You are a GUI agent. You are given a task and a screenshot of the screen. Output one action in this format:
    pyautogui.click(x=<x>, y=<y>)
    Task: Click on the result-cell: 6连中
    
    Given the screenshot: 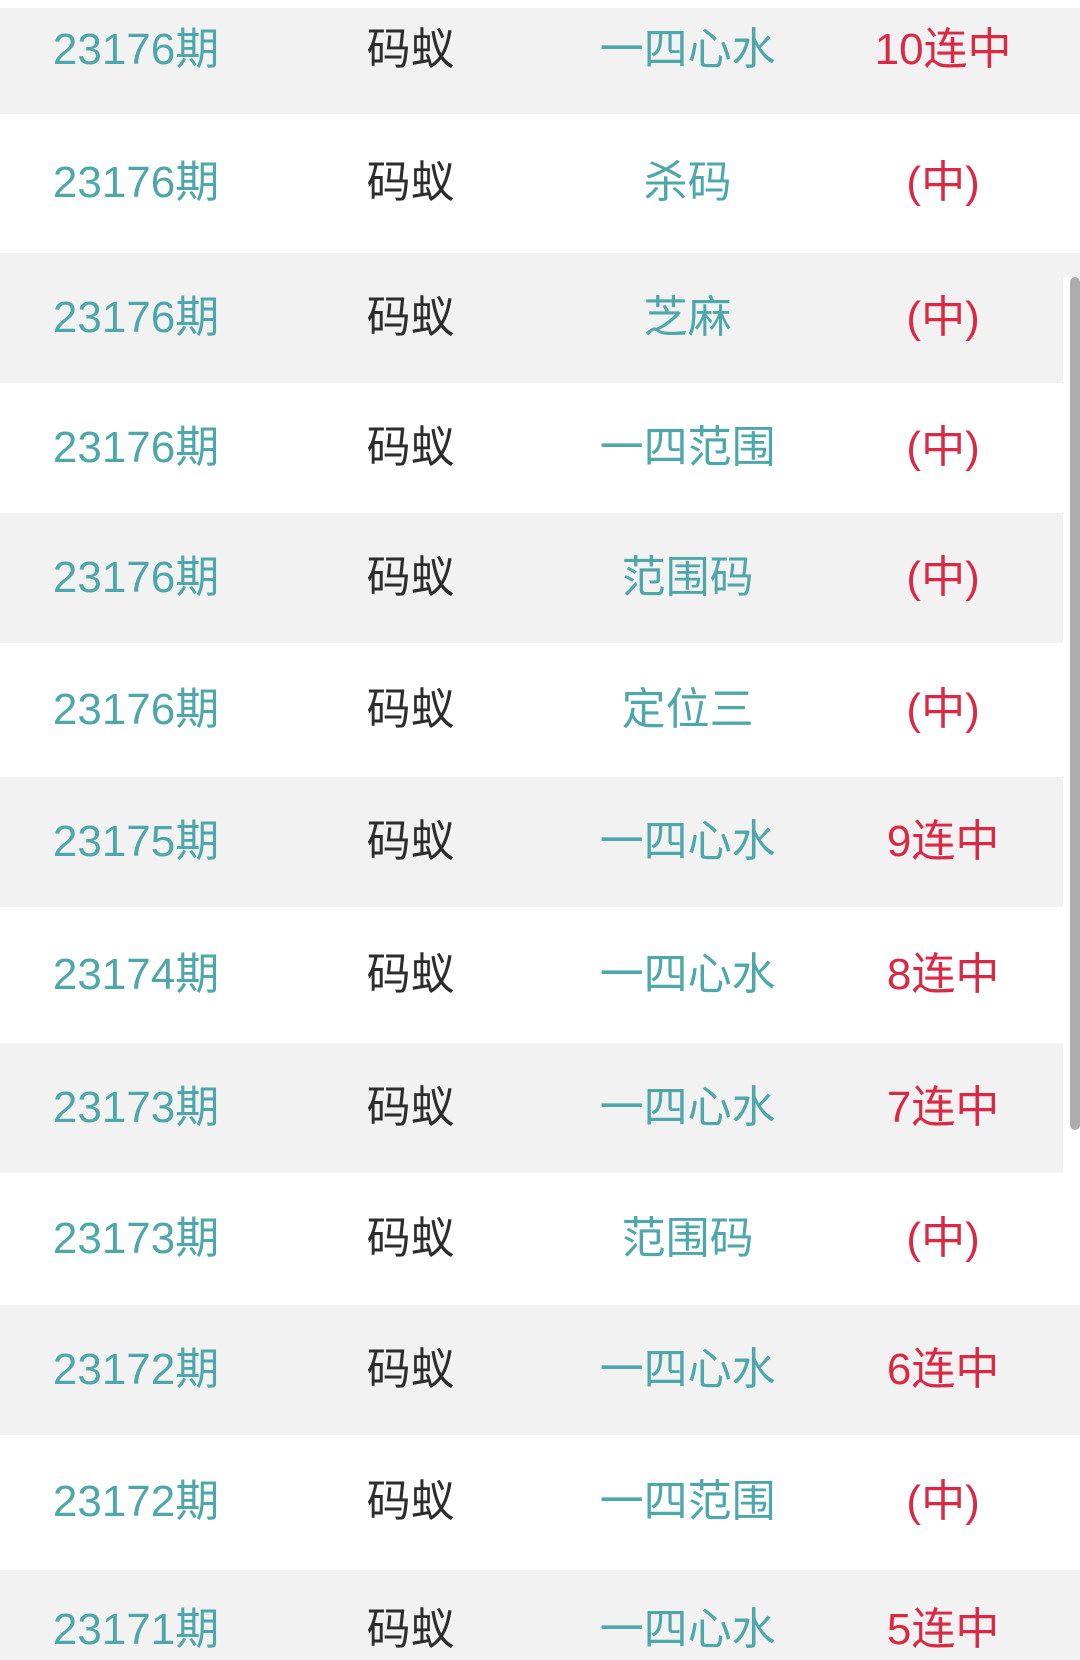 What is the action you would take?
    pyautogui.click(x=943, y=1369)
    